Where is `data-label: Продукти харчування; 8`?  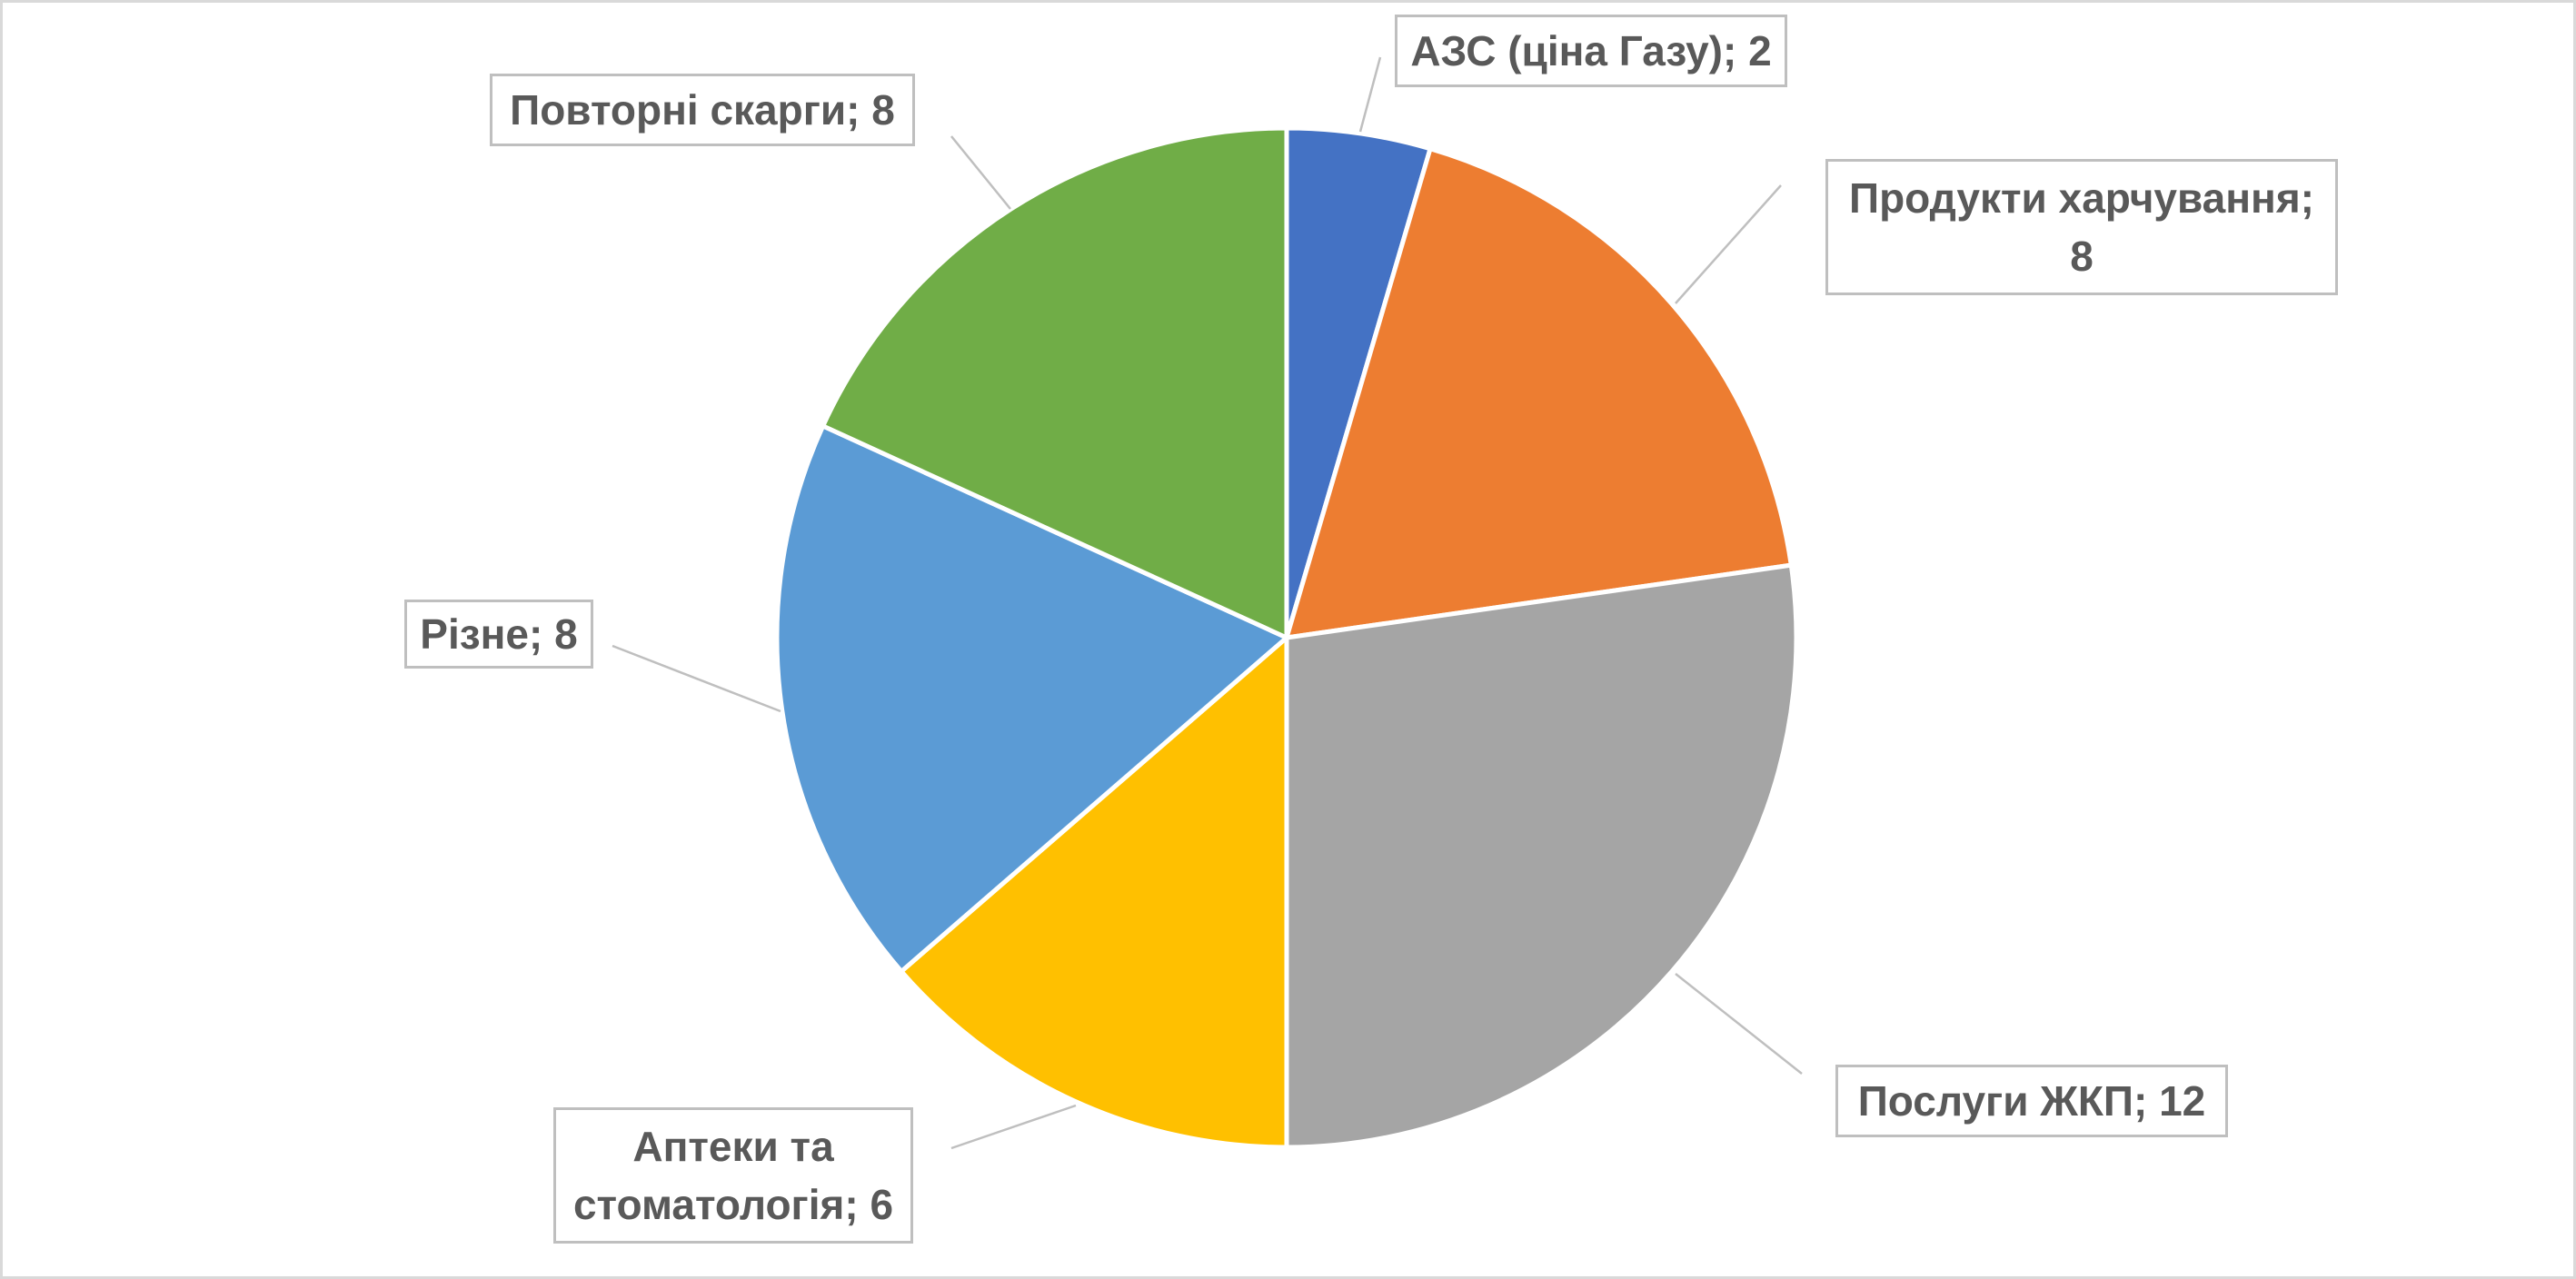 data-label: Продукти харчування; 8 is located at coordinates (2081, 227).